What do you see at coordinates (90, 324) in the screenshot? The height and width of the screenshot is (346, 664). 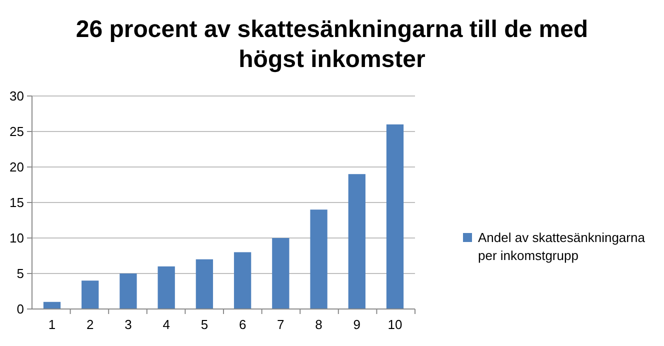 I see `x-tick-label: 2` at bounding box center [90, 324].